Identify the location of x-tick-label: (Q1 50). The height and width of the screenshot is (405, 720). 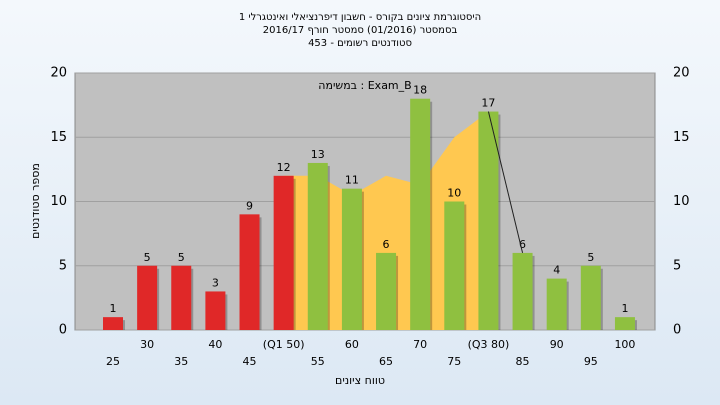
(284, 344).